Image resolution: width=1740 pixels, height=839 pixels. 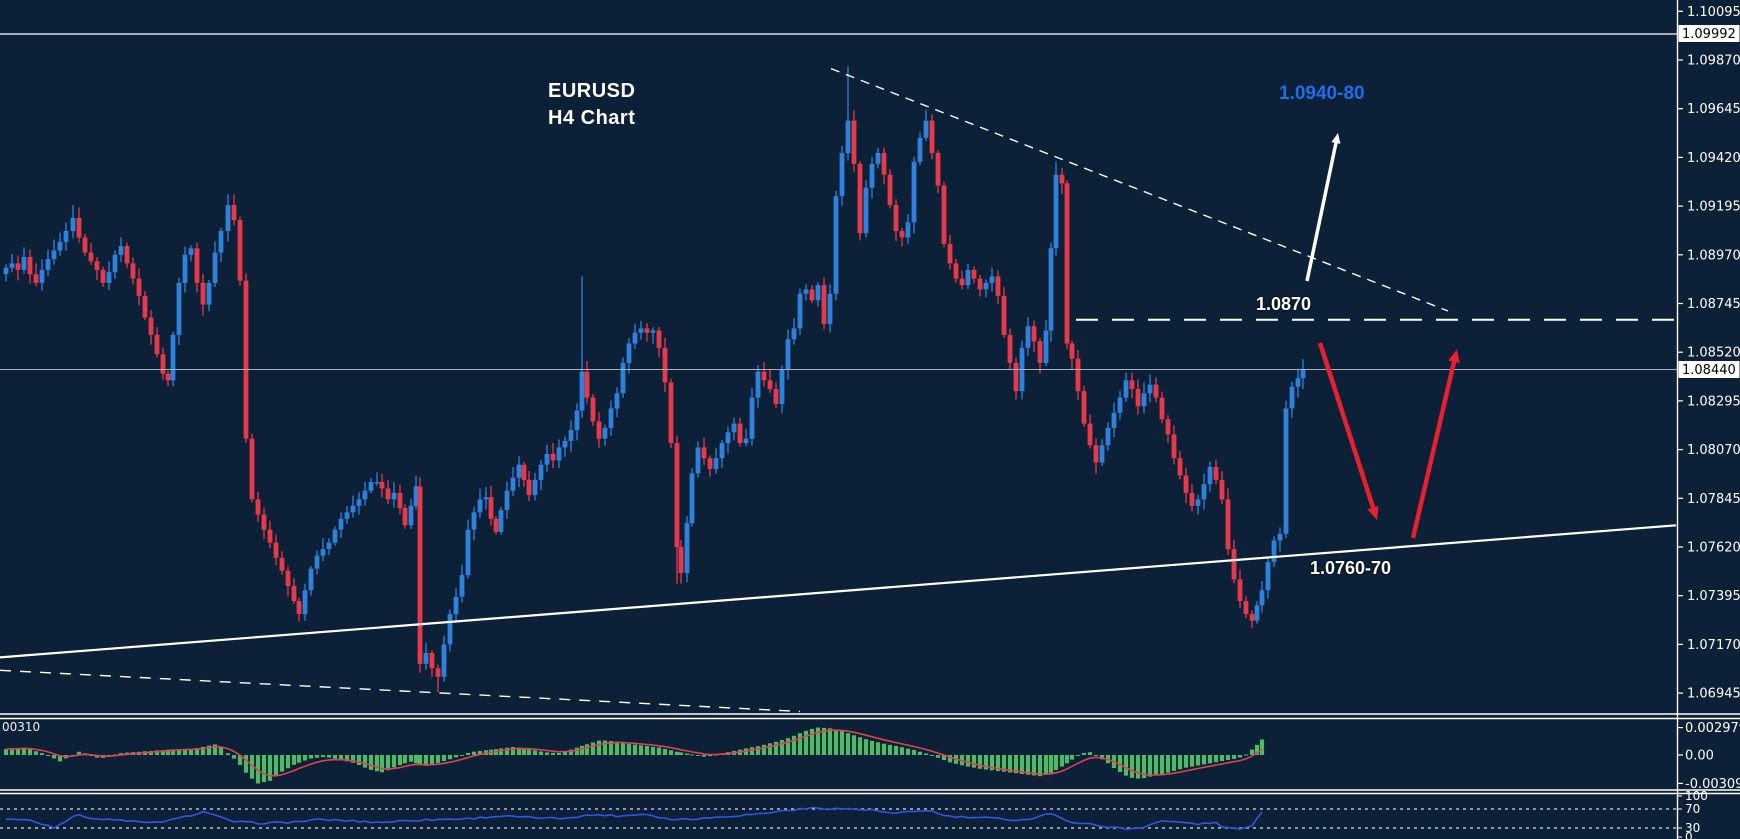 I want to click on svg-text: 1.07395, so click(x=1713, y=596).